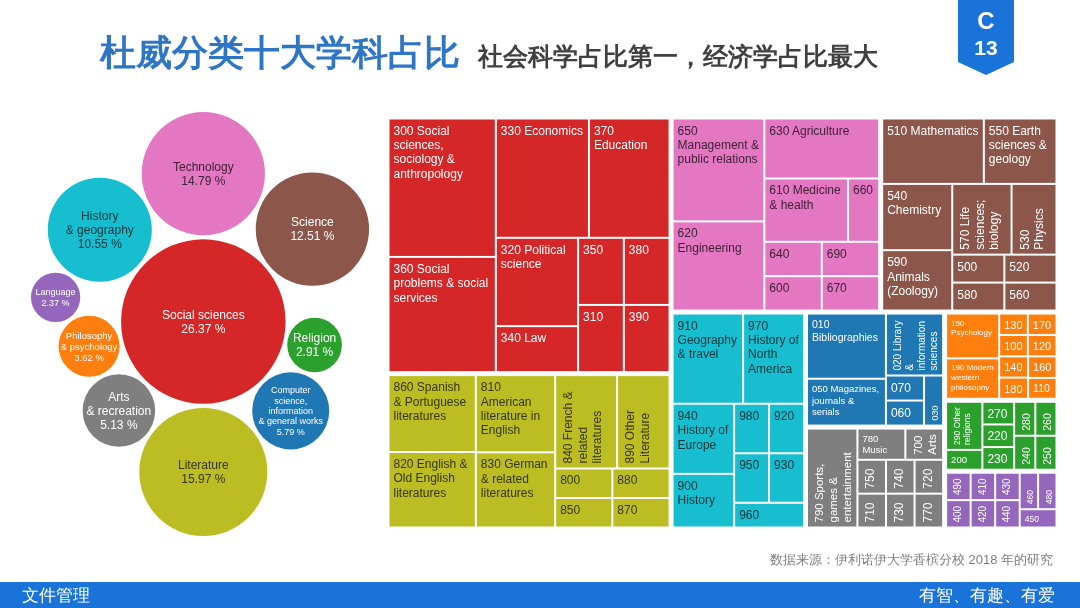  I want to click on category-label: Religion, so click(314, 338).